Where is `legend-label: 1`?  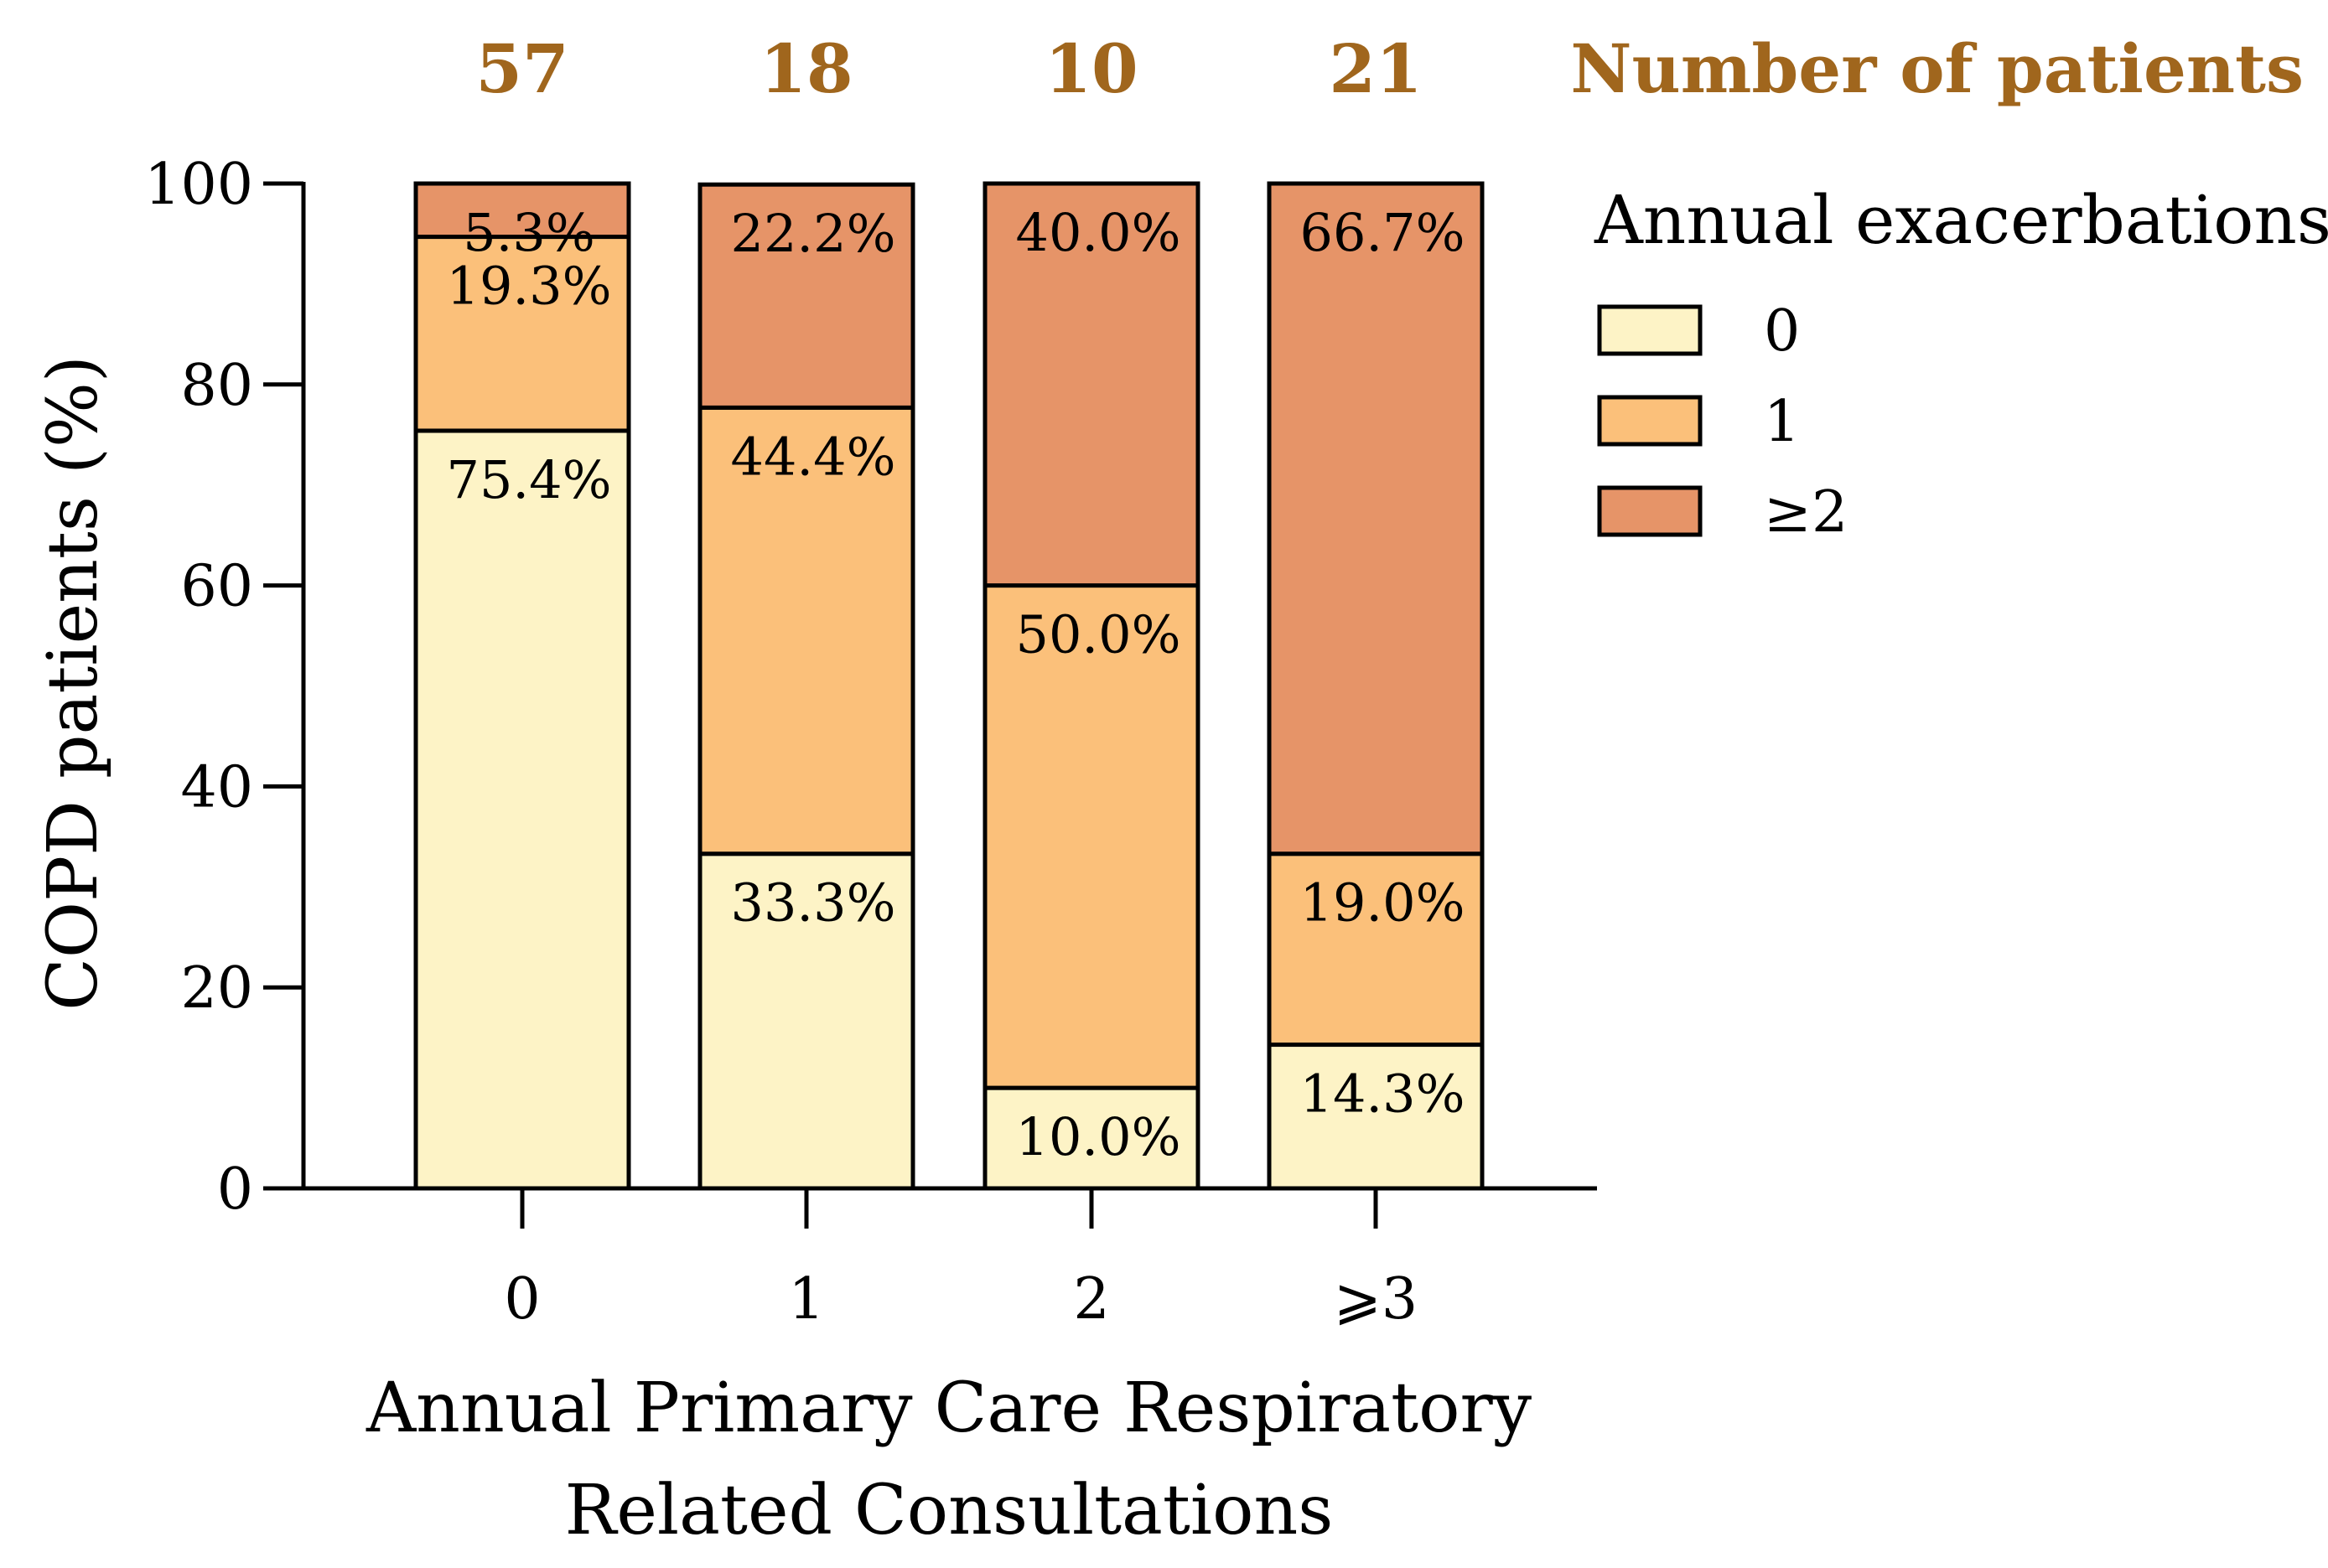
legend-label: 1 is located at coordinates (1782, 422).